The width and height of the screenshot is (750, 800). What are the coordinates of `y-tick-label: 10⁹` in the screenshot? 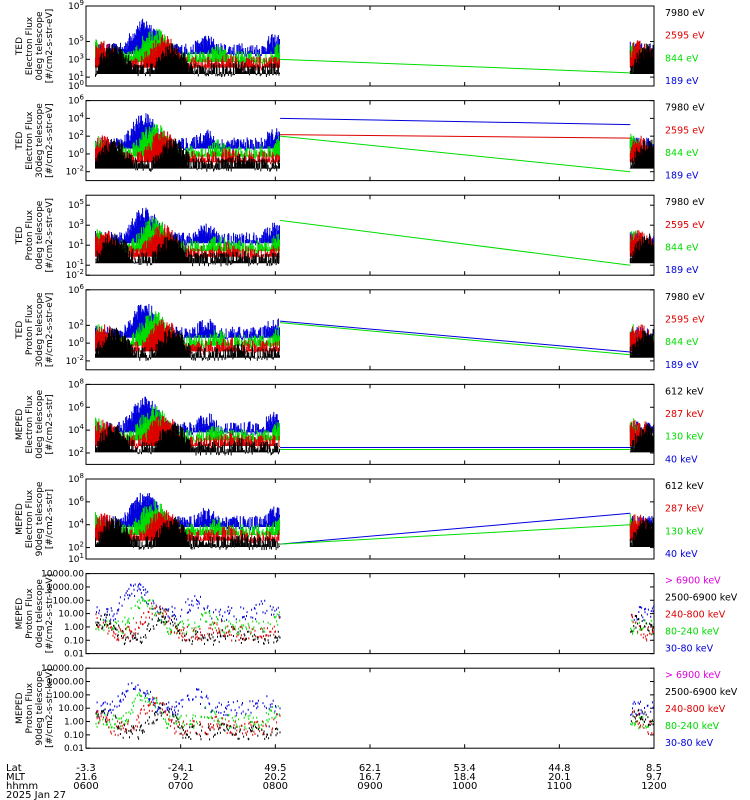 It's located at (76, 6).